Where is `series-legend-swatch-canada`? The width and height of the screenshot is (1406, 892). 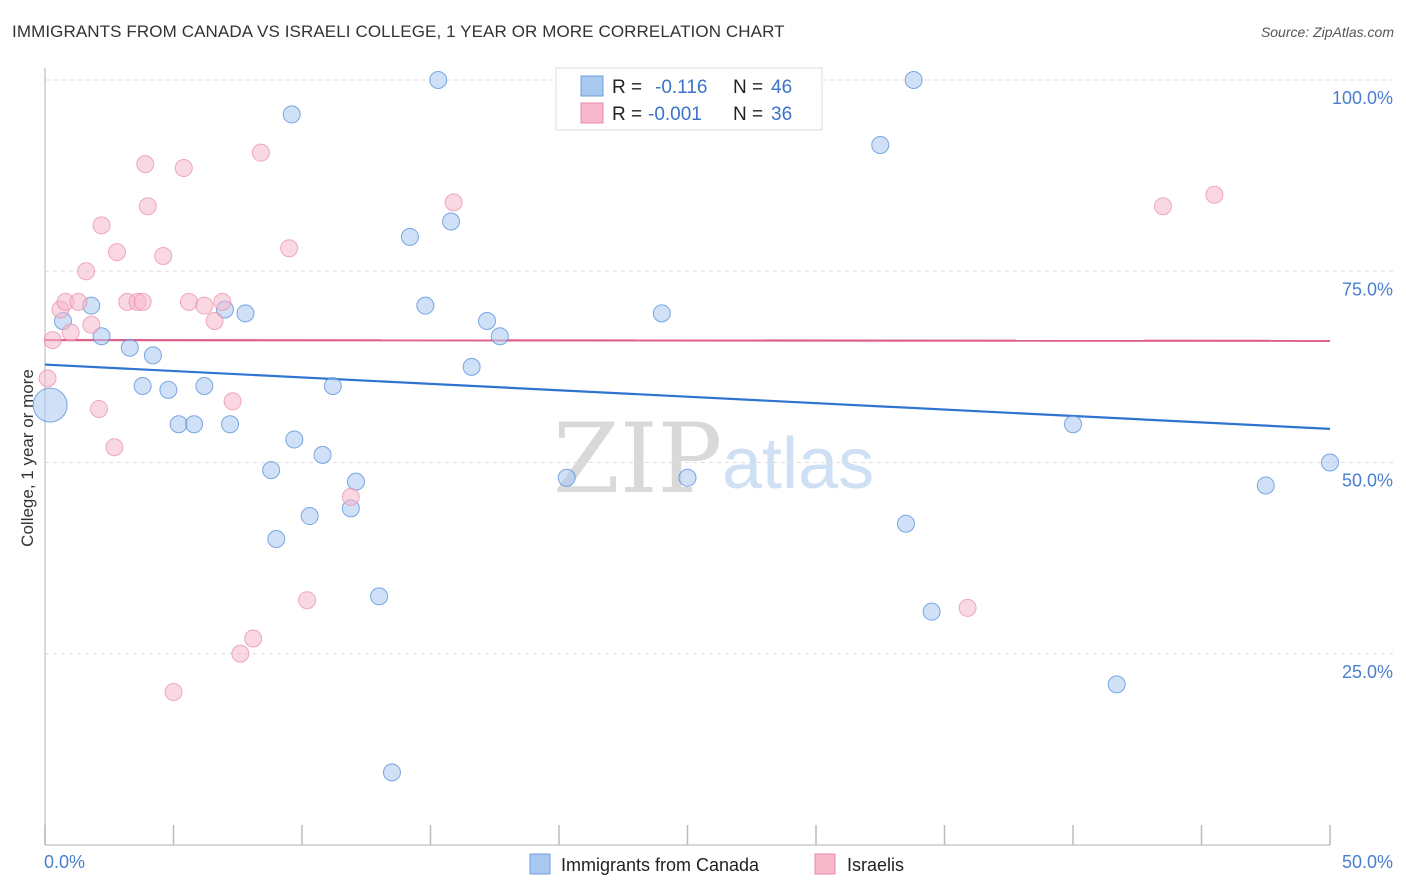 series-legend-swatch-canada is located at coordinates (540, 864).